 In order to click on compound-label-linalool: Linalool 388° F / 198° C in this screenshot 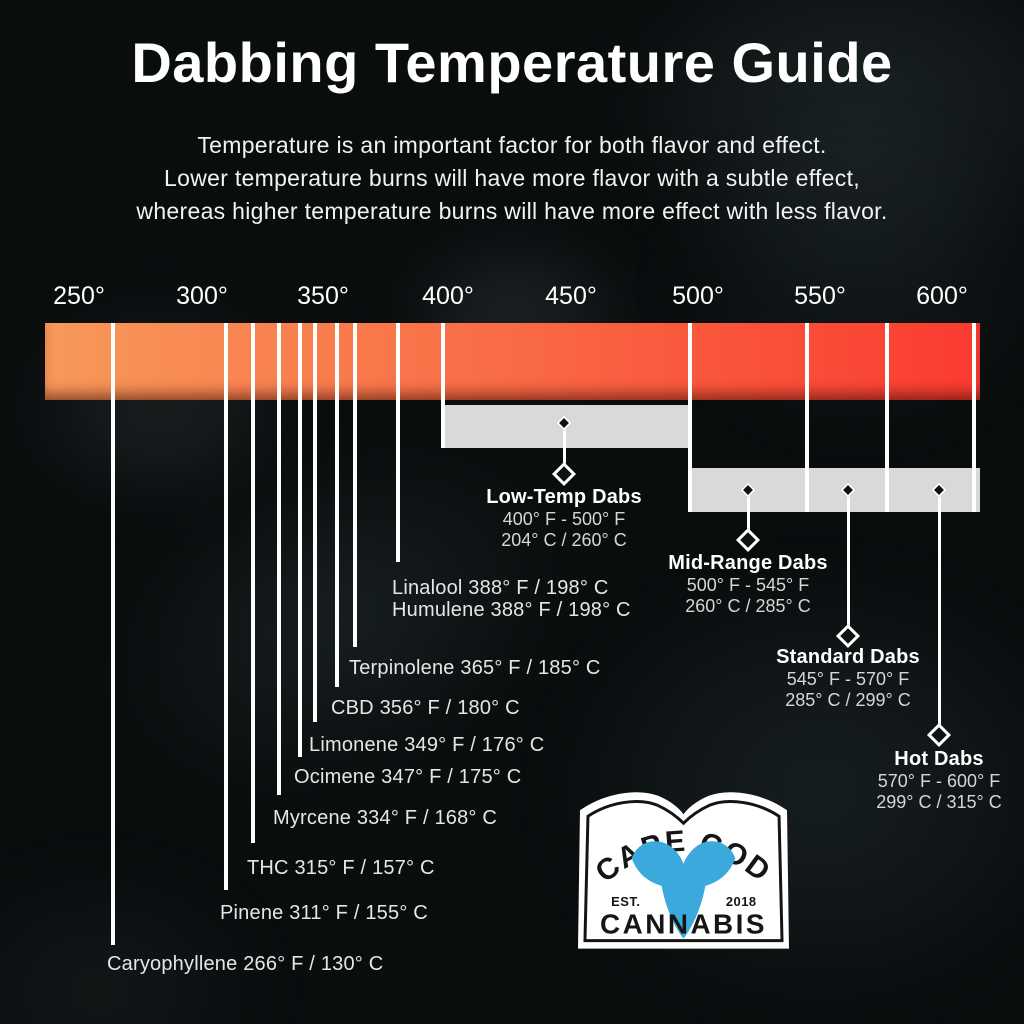, I will do `click(500, 588)`.